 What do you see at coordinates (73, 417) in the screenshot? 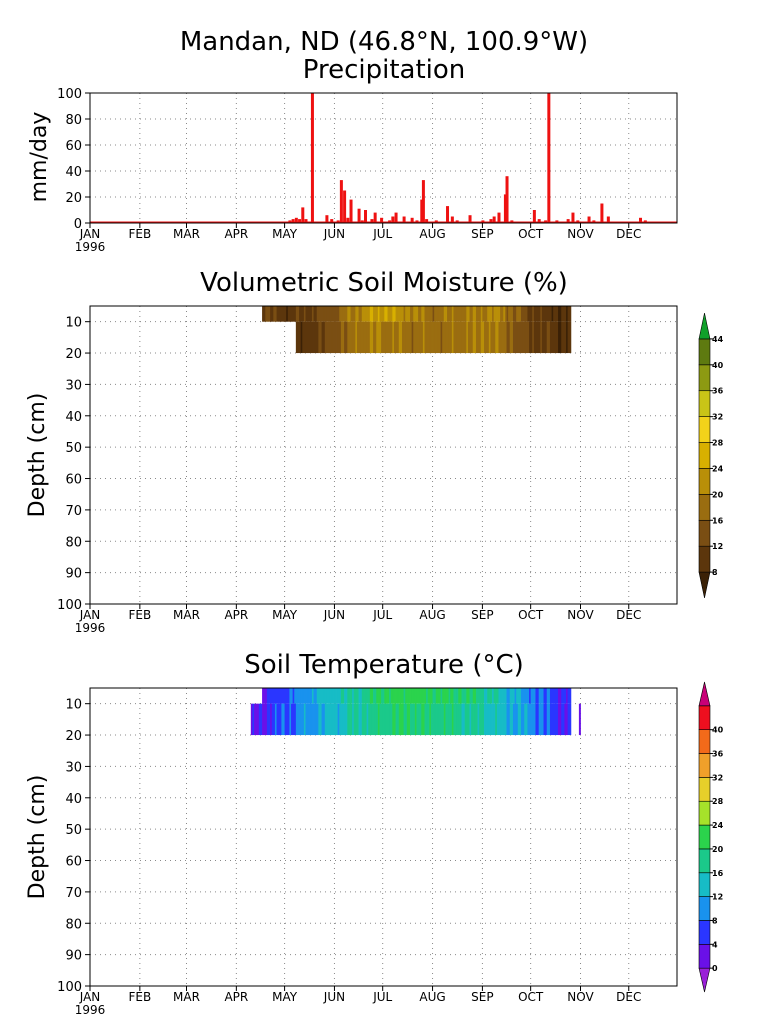
I see `y-tick-label: 40` at bounding box center [73, 417].